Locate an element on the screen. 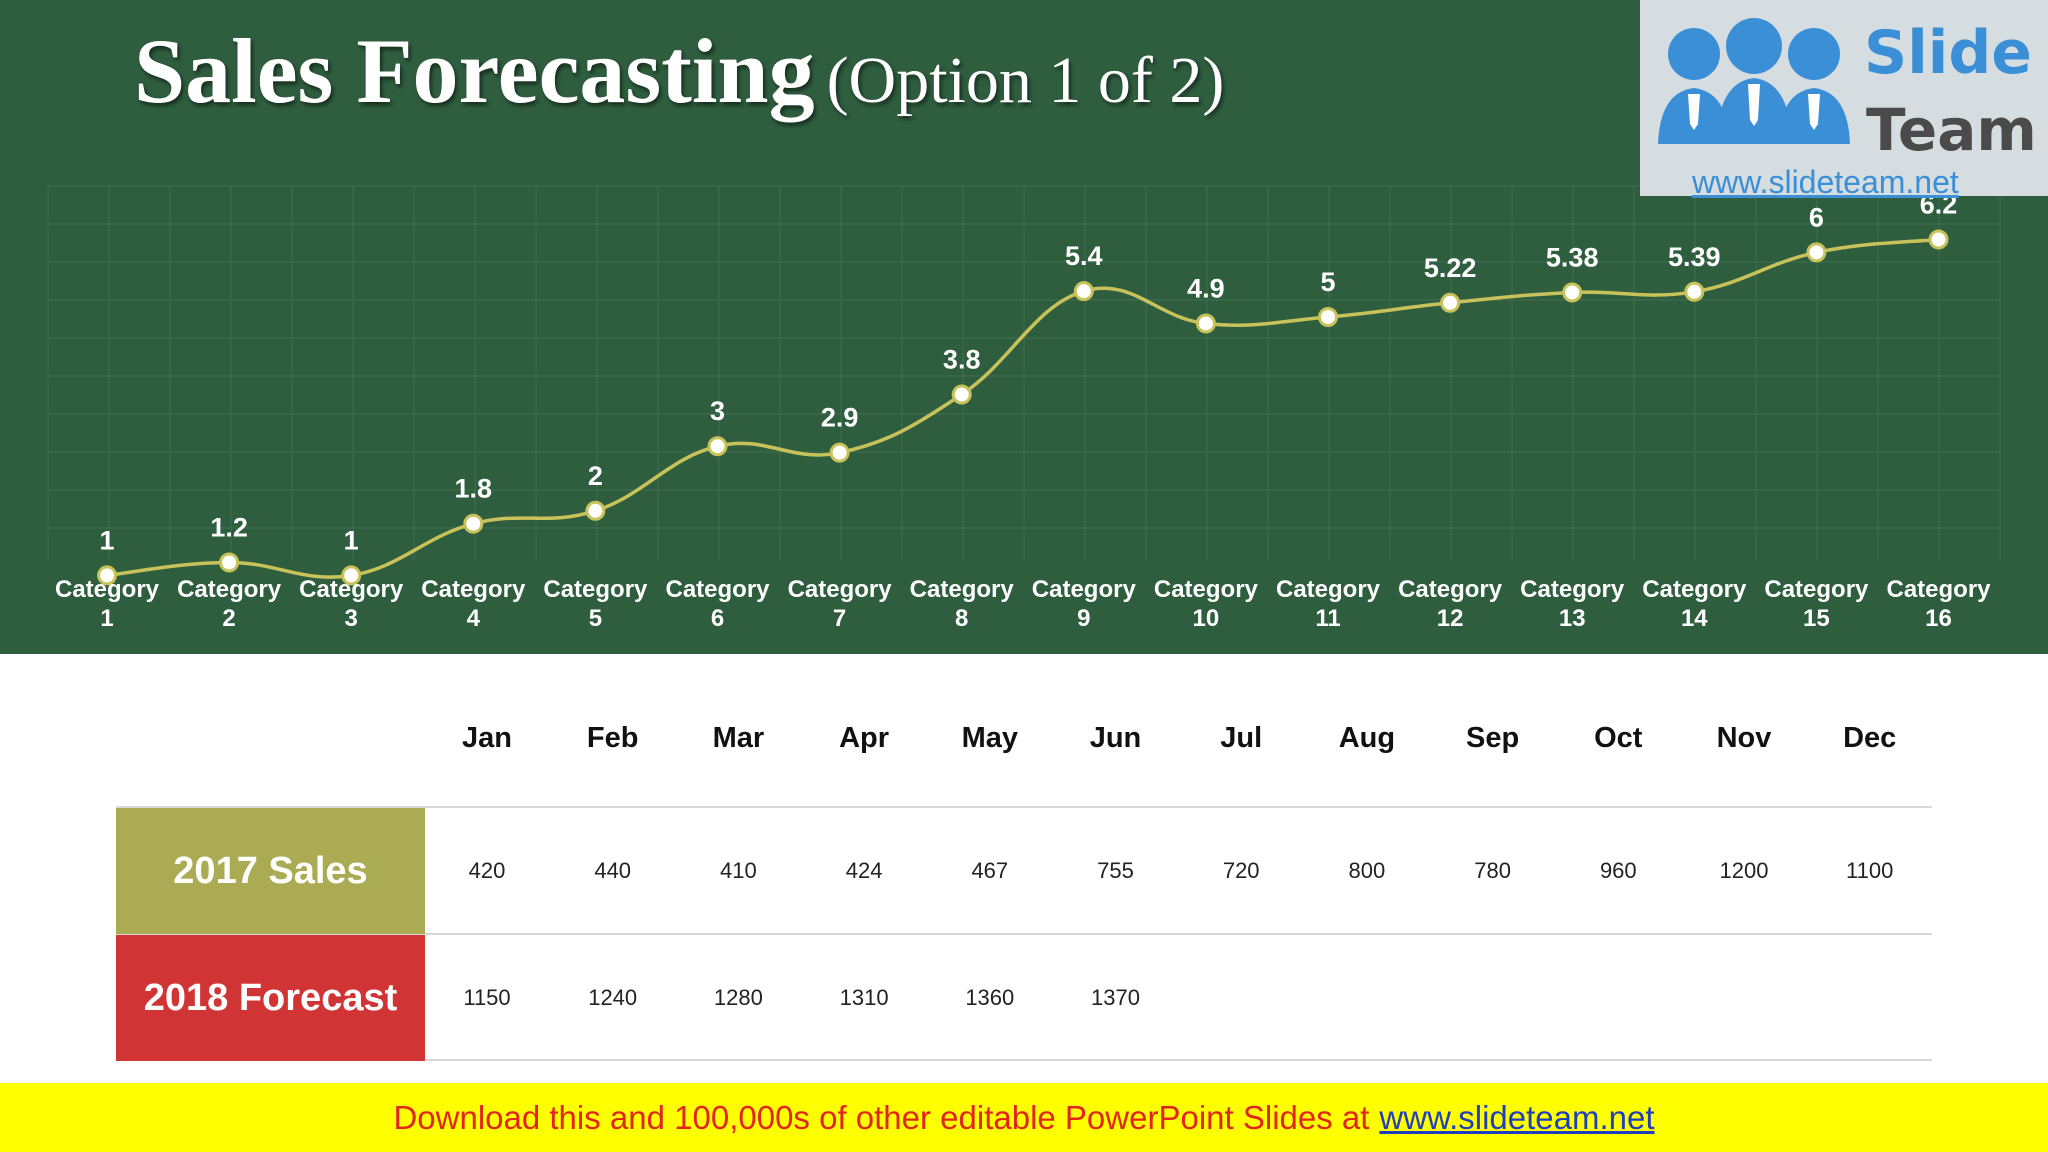 This screenshot has height=1152, width=2048. data-label: 3.8 is located at coordinates (962, 360).